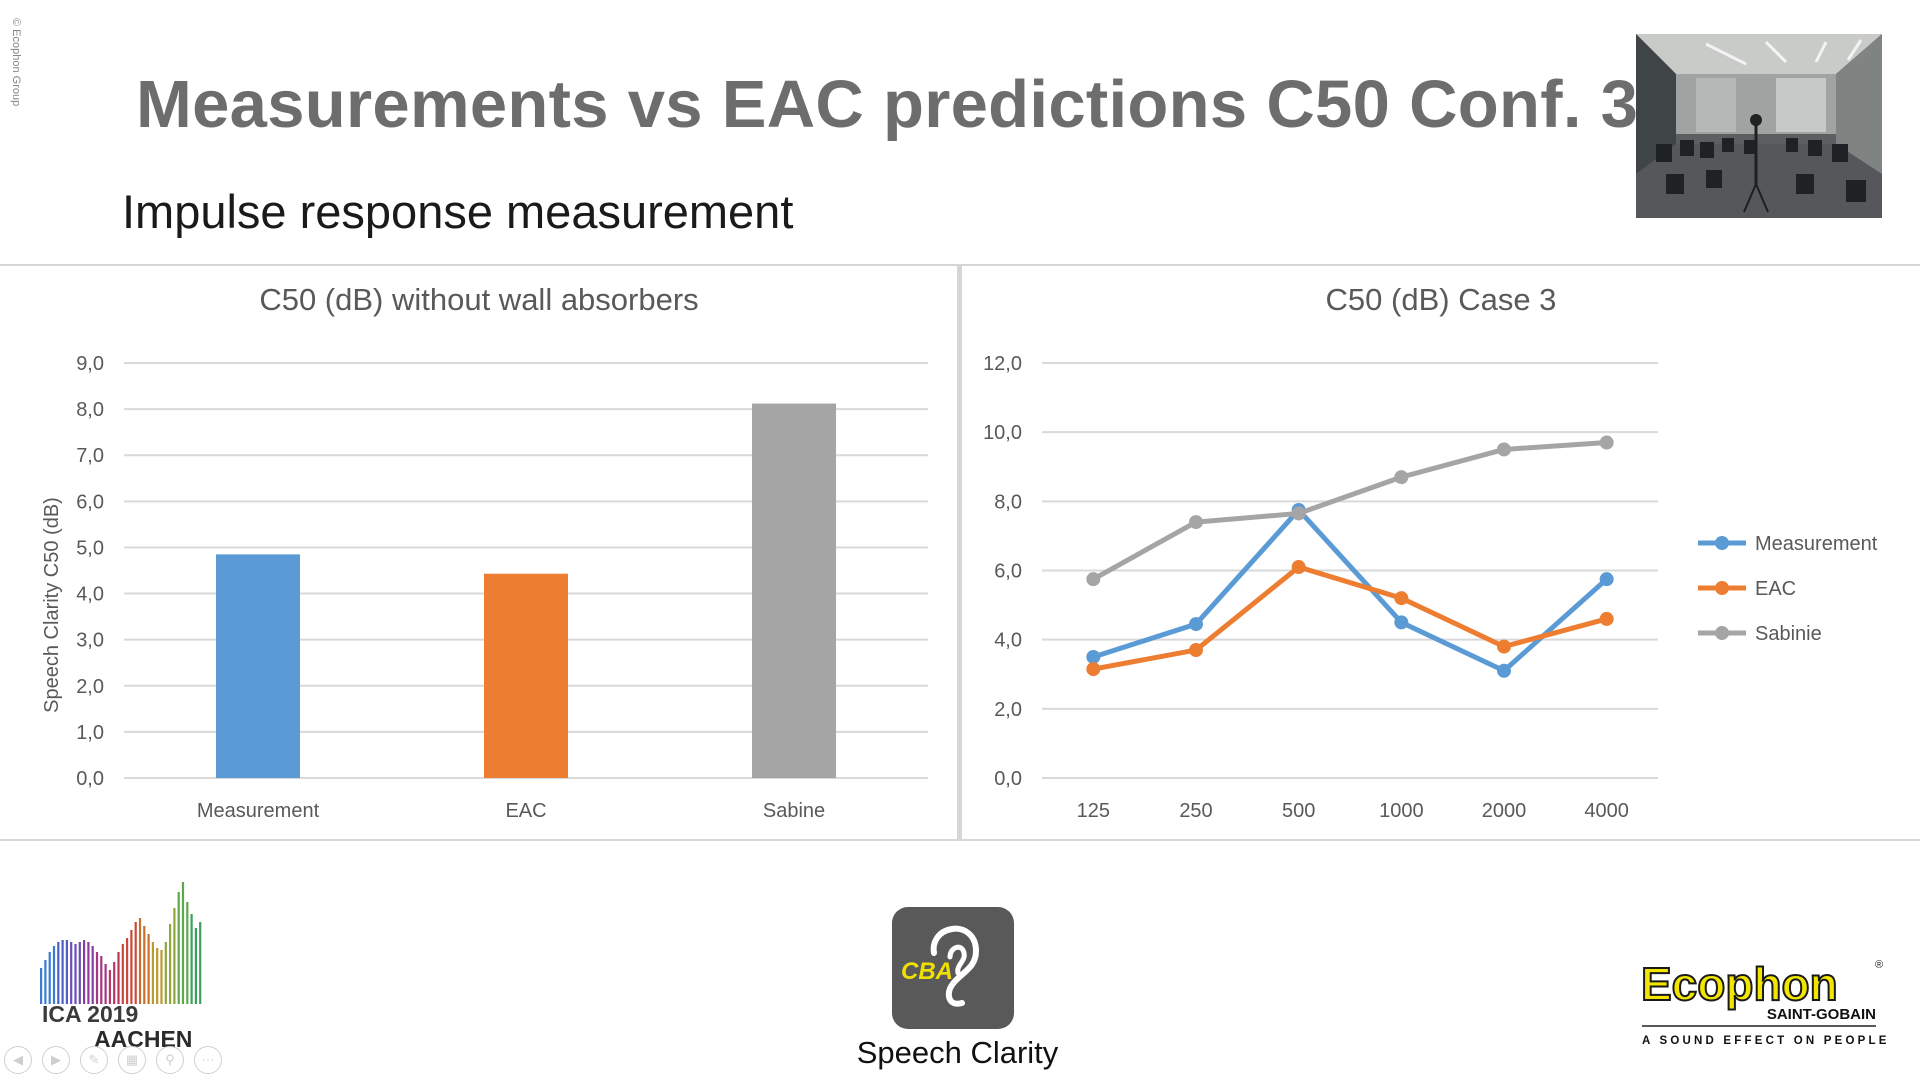 The height and width of the screenshot is (1080, 1920). I want to click on bar-y-tick-label: 0,0, so click(90, 779).